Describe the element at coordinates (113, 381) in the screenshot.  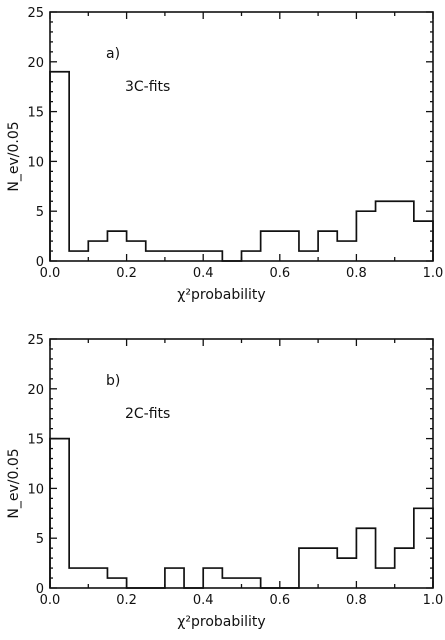
I see `panel-label: b)` at that location.